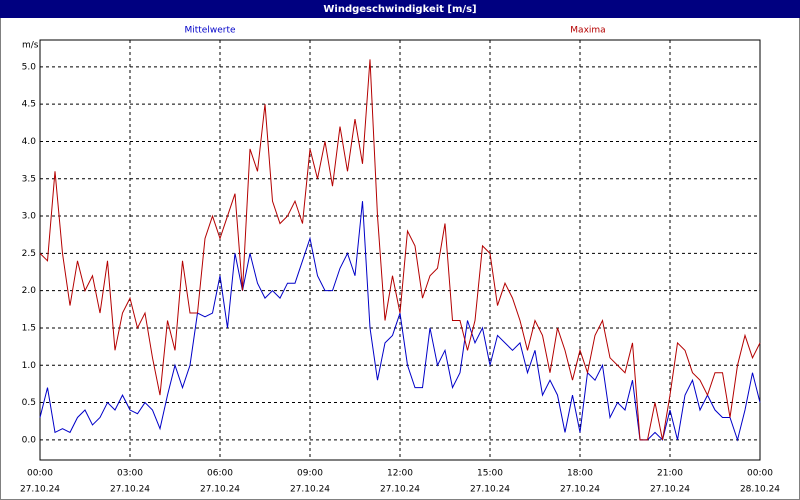  Describe the element at coordinates (580, 474) in the screenshot. I see `x-tick-label: 18:00` at that location.